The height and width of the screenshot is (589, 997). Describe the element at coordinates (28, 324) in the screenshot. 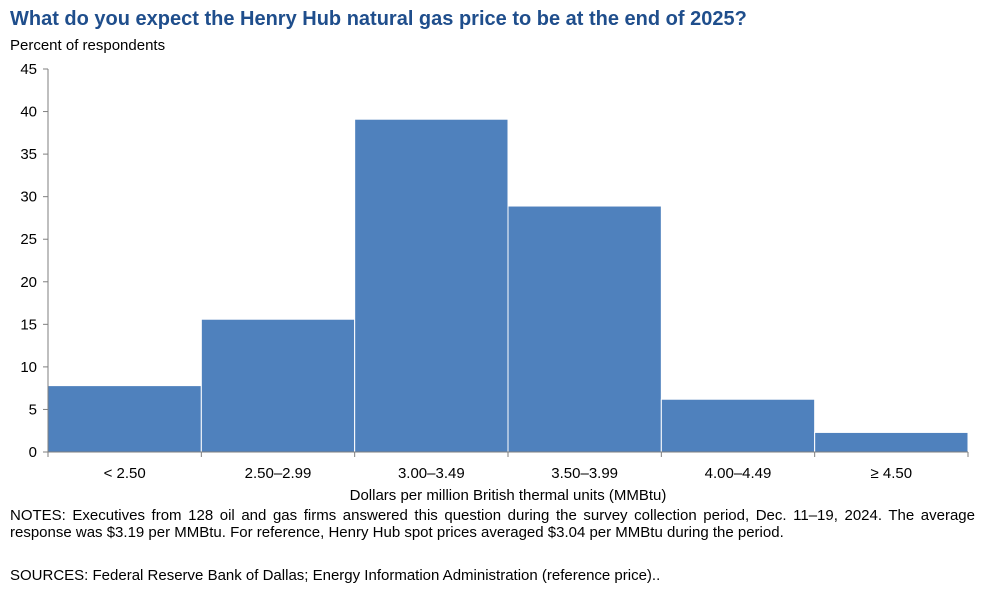

I see `y-tick-label-3: 15` at that location.